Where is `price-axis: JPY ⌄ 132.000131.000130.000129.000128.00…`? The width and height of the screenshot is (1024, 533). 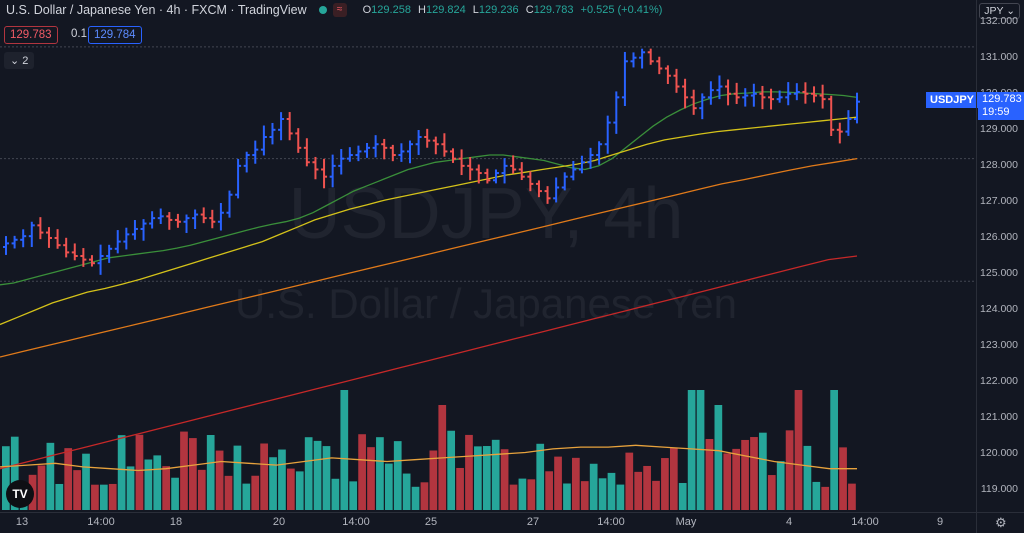 price-axis: JPY ⌄ 132.000131.000130.000129.000128.00… is located at coordinates (1000, 256).